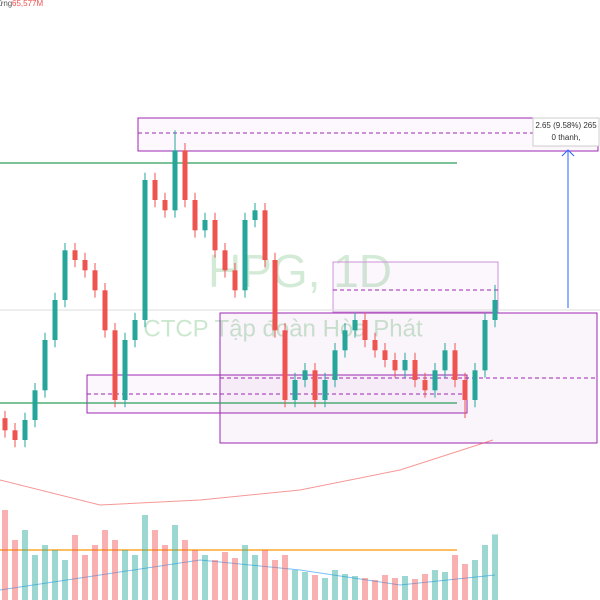 This screenshot has height=600, width=600. Describe the element at coordinates (566, 125) in the screenshot. I see `measure-text: 2.65 (9.58%) 265` at that location.